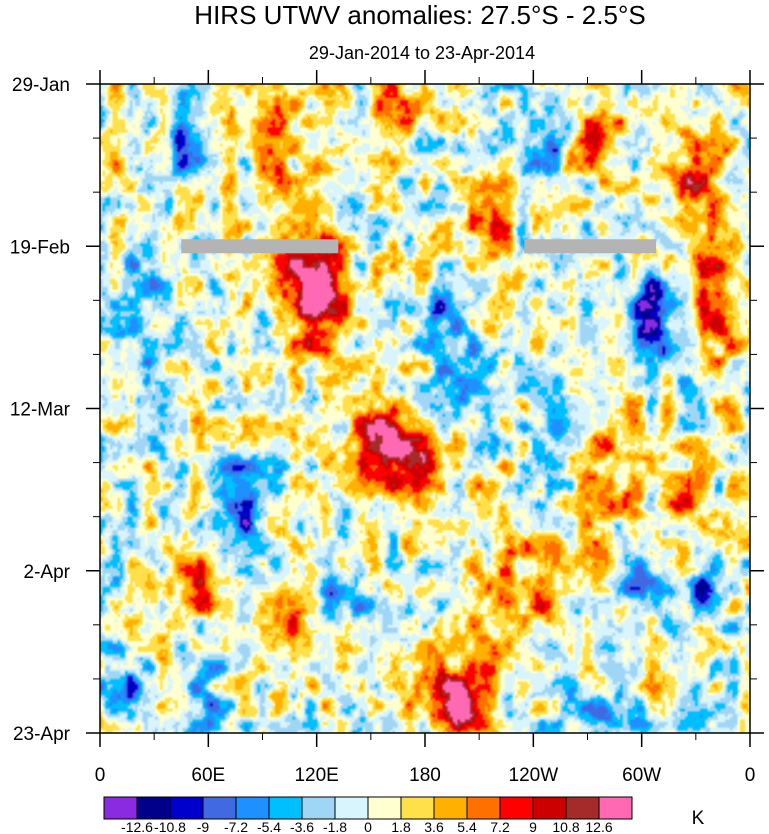 Image resolution: width=769 pixels, height=834 pixels. Describe the element at coordinates (203, 826) in the screenshot. I see `colorbar-label: -9` at that location.